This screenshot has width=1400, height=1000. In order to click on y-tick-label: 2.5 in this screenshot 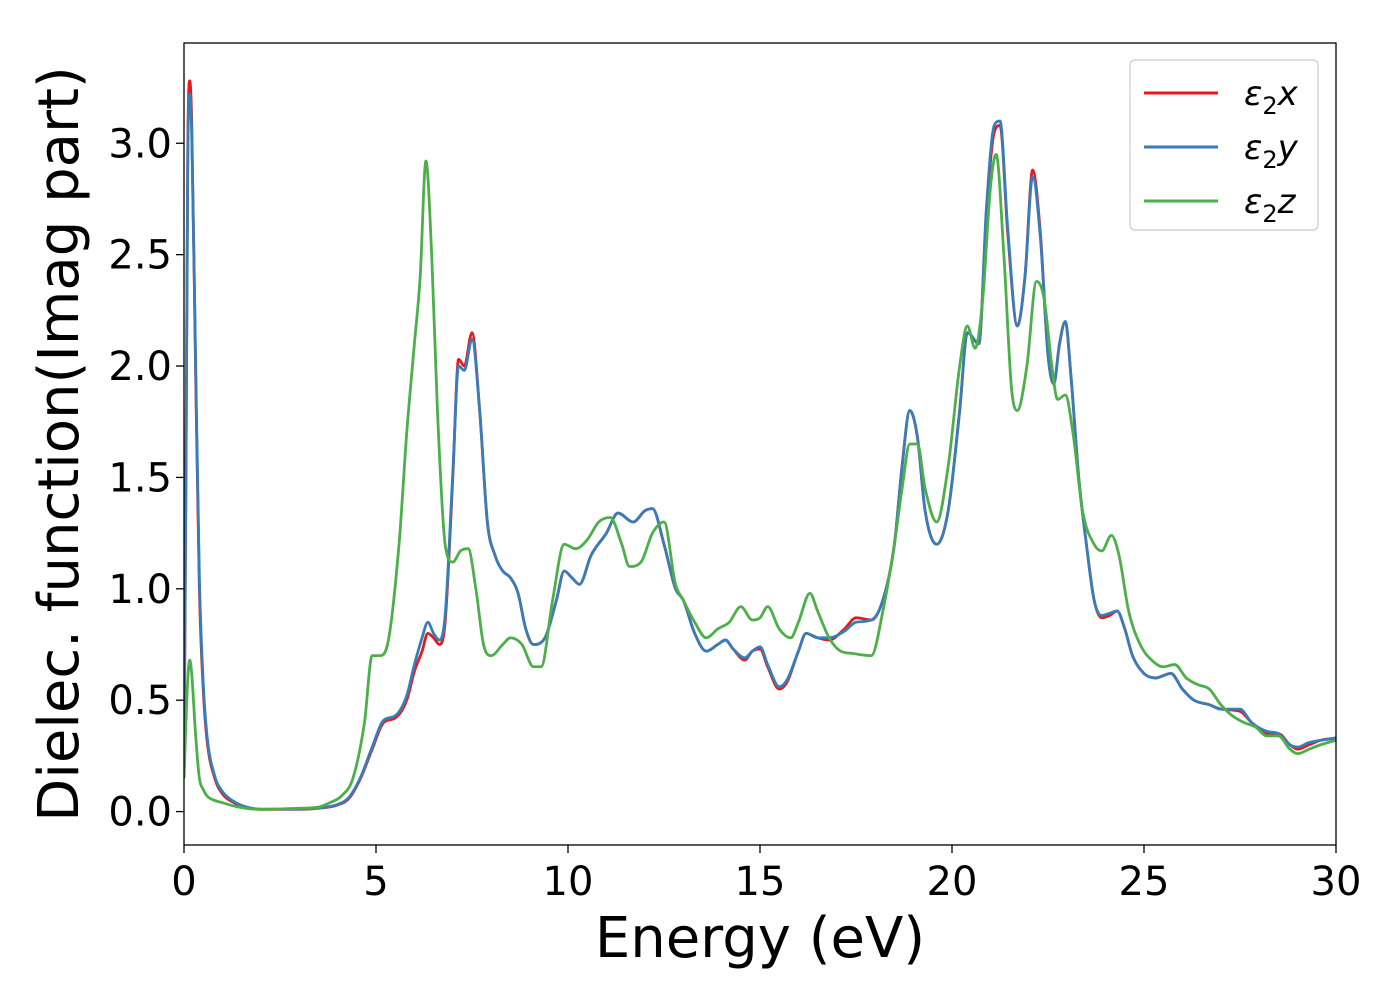, I will do `click(140, 256)`.